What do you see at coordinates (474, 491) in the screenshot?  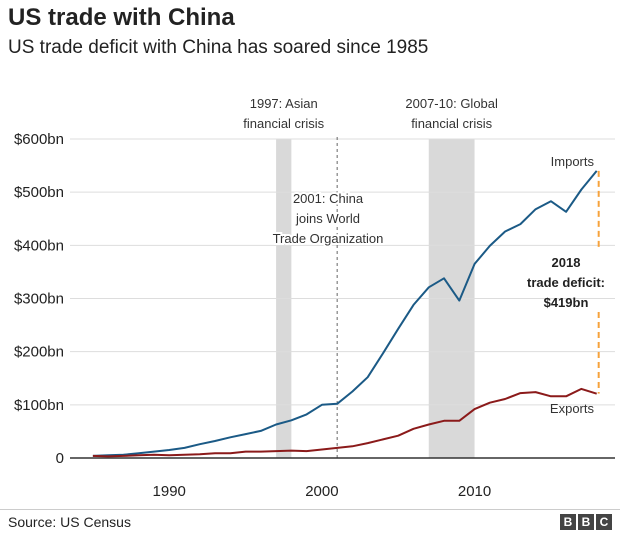 I see `x-tick-label: 2010` at bounding box center [474, 491].